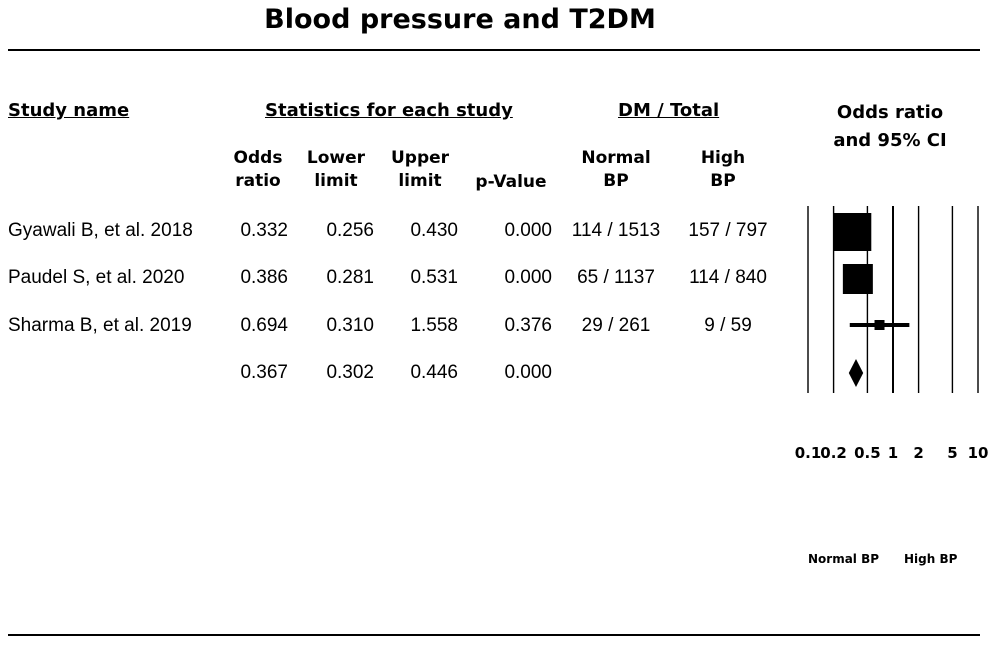 The height and width of the screenshot is (645, 1000). I want to click on tick-label-0.5: 0.5, so click(867, 453).